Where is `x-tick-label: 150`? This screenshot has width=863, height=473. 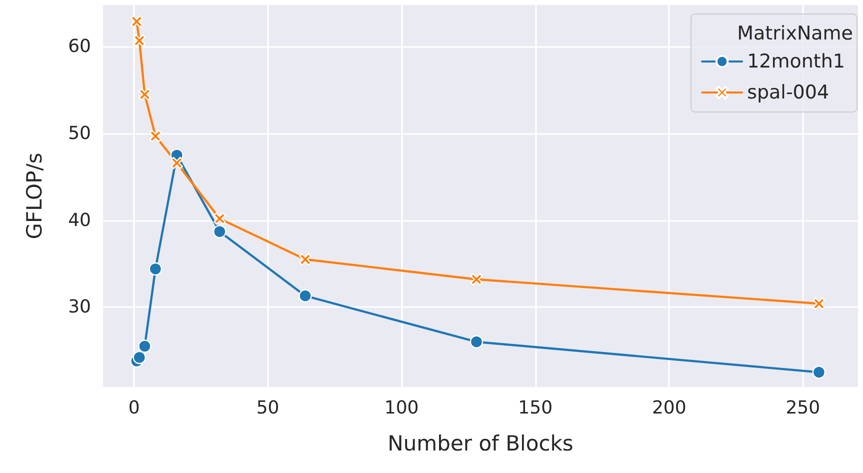
x-tick-label: 150 is located at coordinates (535, 408).